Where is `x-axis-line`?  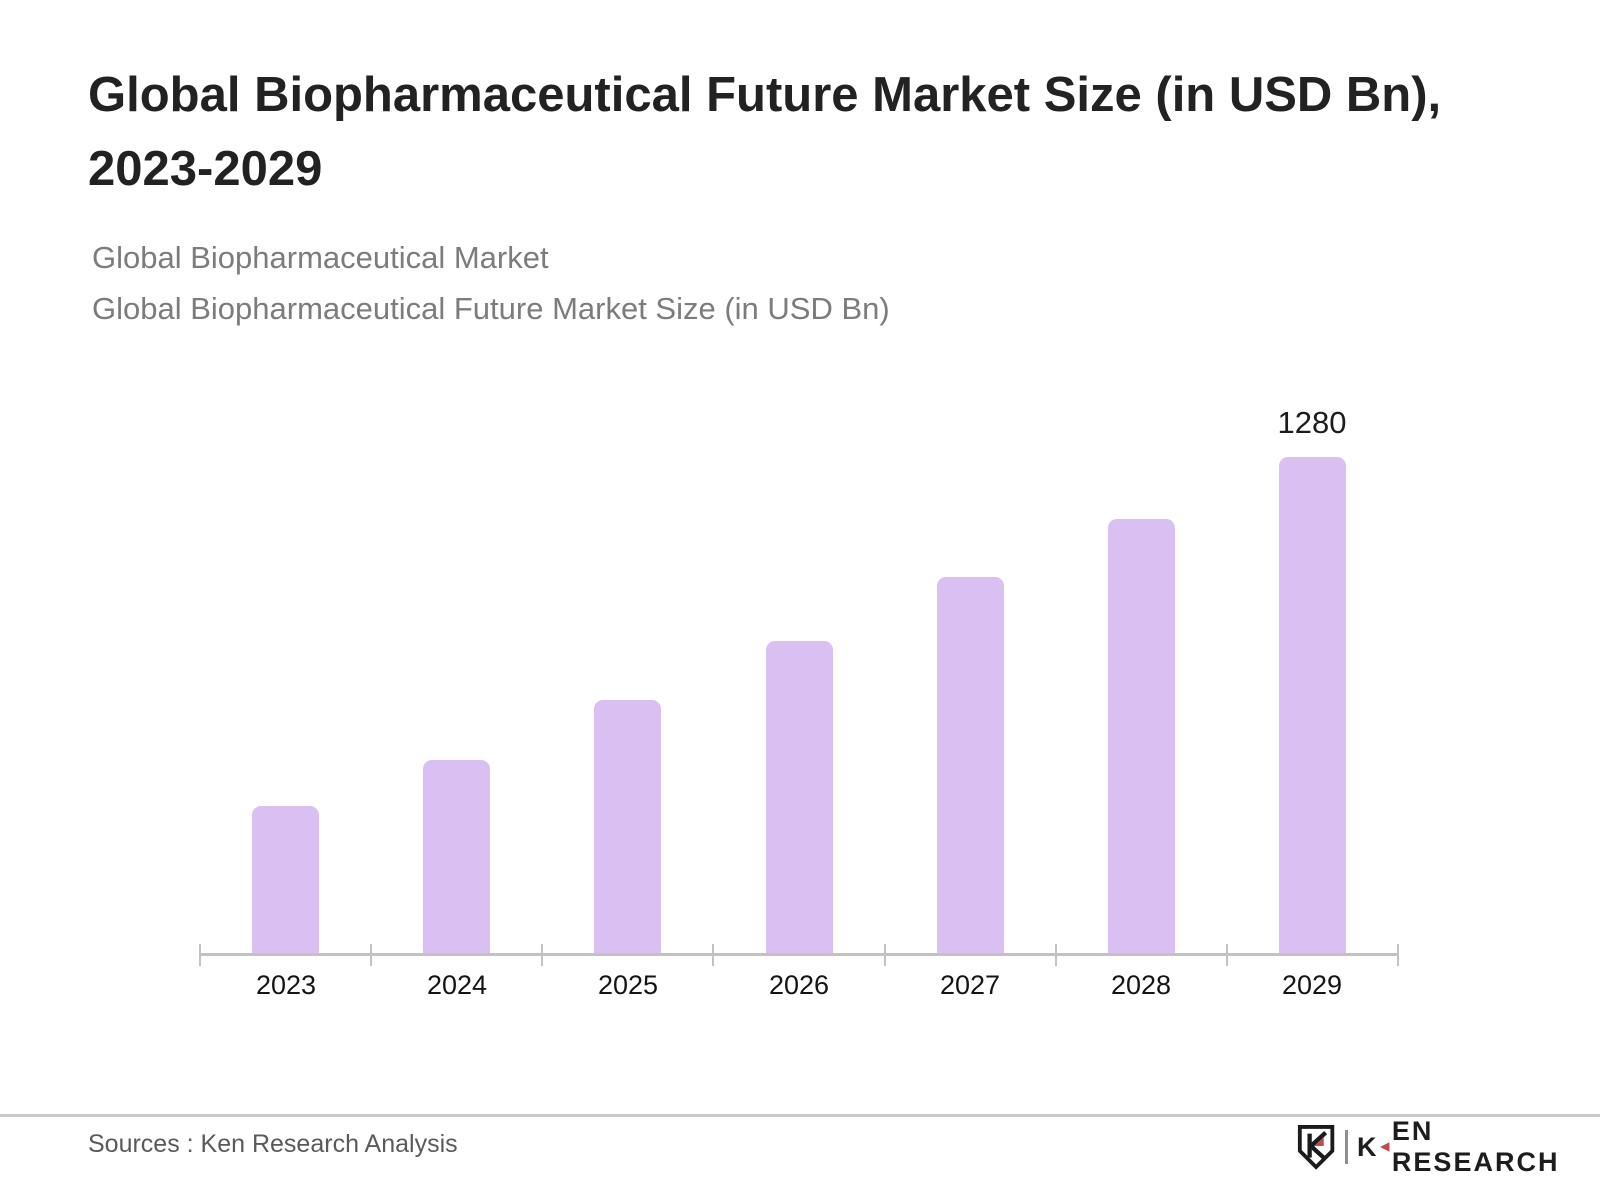 x-axis-line is located at coordinates (799, 954).